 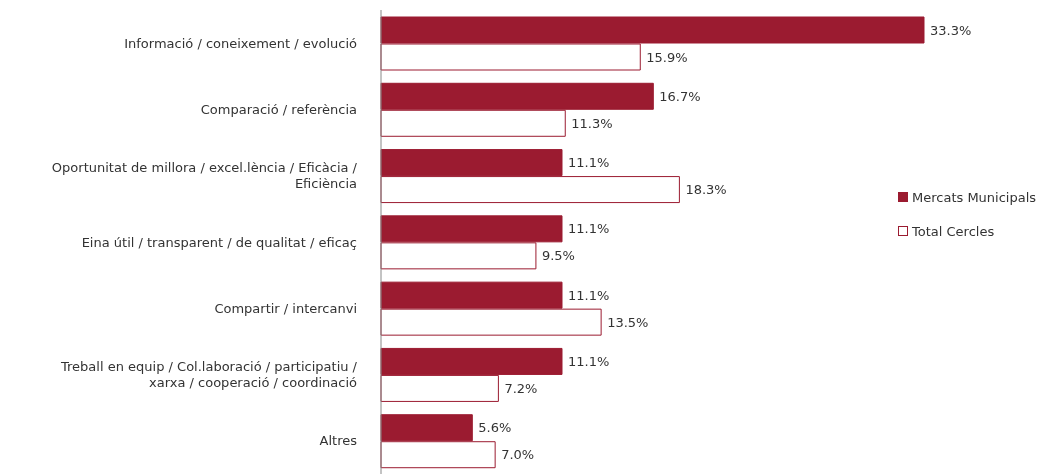 I want to click on y-tick-label: Altres, so click(x=338, y=441).